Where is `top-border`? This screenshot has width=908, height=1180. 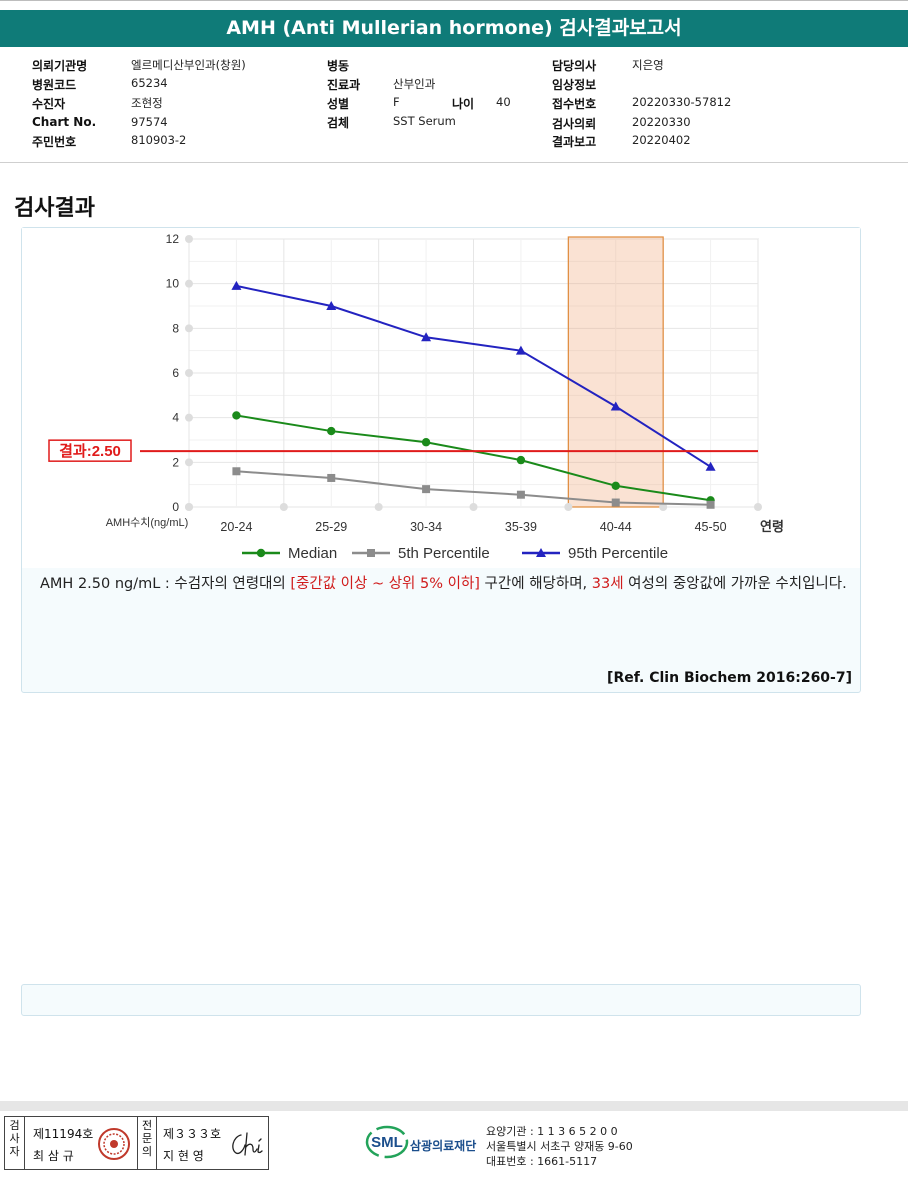 top-border is located at coordinates (454, 4).